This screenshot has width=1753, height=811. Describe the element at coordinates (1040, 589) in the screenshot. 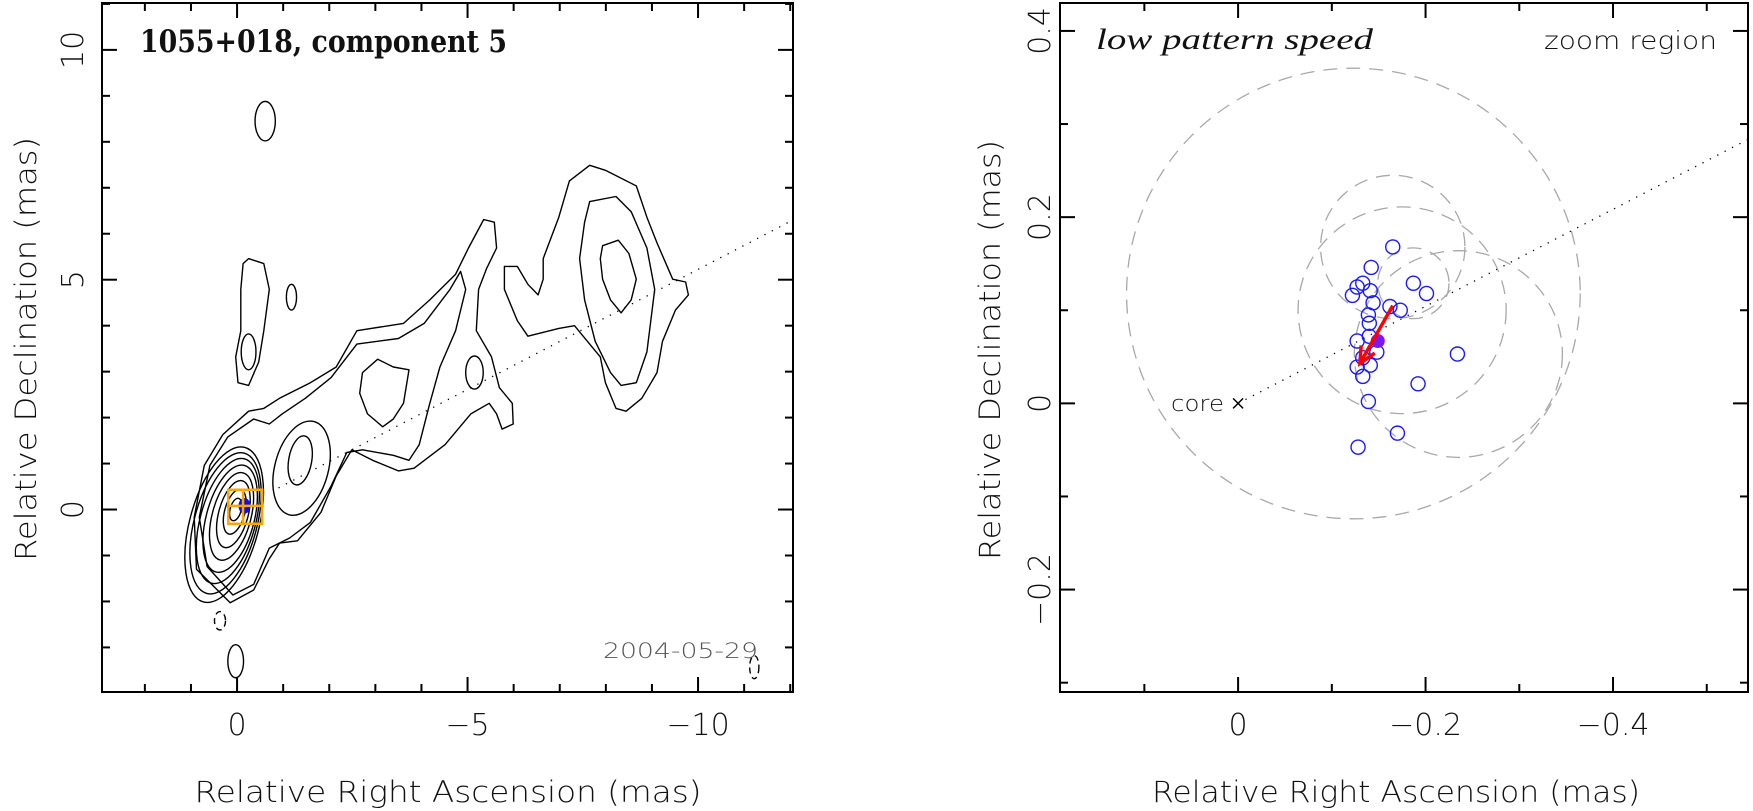

I see `y-tick-label: −0.2` at that location.